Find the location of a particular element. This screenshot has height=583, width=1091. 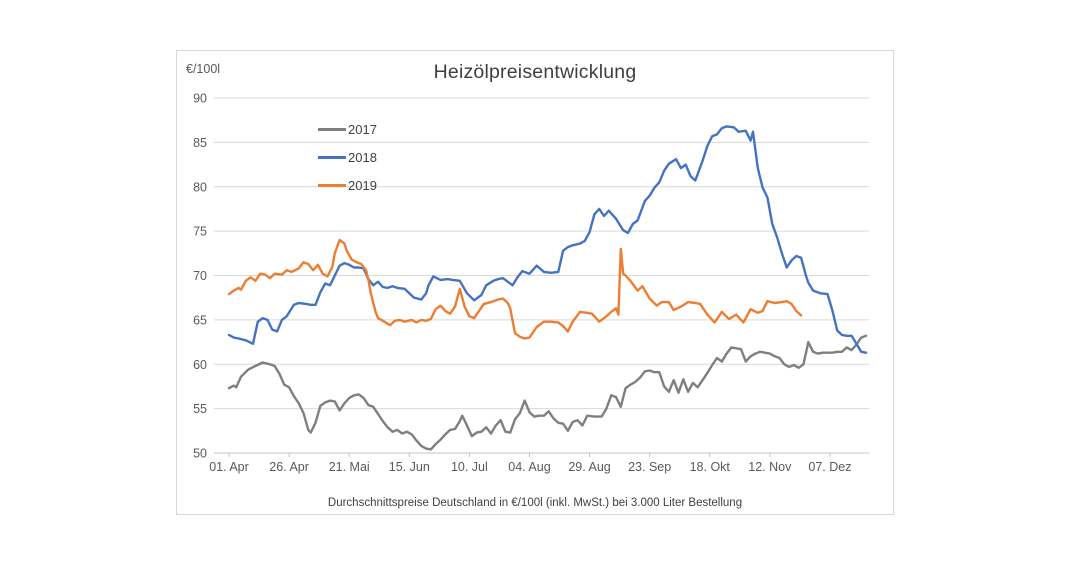

x-tick-label-9: 12. Nov is located at coordinates (770, 467).